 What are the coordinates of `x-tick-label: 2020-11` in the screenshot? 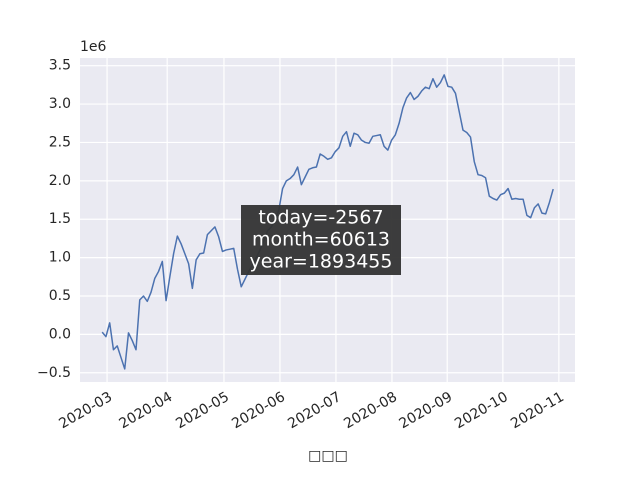 It's located at (537, 410).